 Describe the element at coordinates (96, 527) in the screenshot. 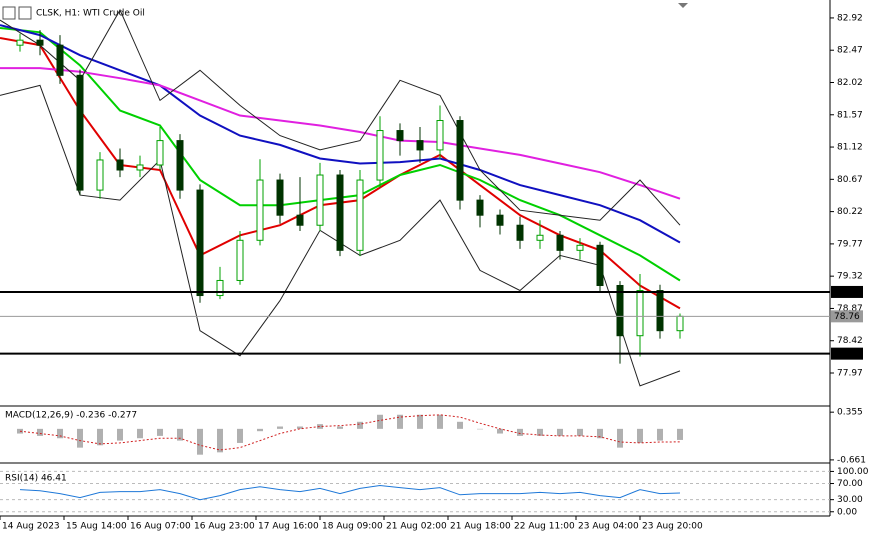

I see `x-tick-label: 15 Aug 14:00` at that location.